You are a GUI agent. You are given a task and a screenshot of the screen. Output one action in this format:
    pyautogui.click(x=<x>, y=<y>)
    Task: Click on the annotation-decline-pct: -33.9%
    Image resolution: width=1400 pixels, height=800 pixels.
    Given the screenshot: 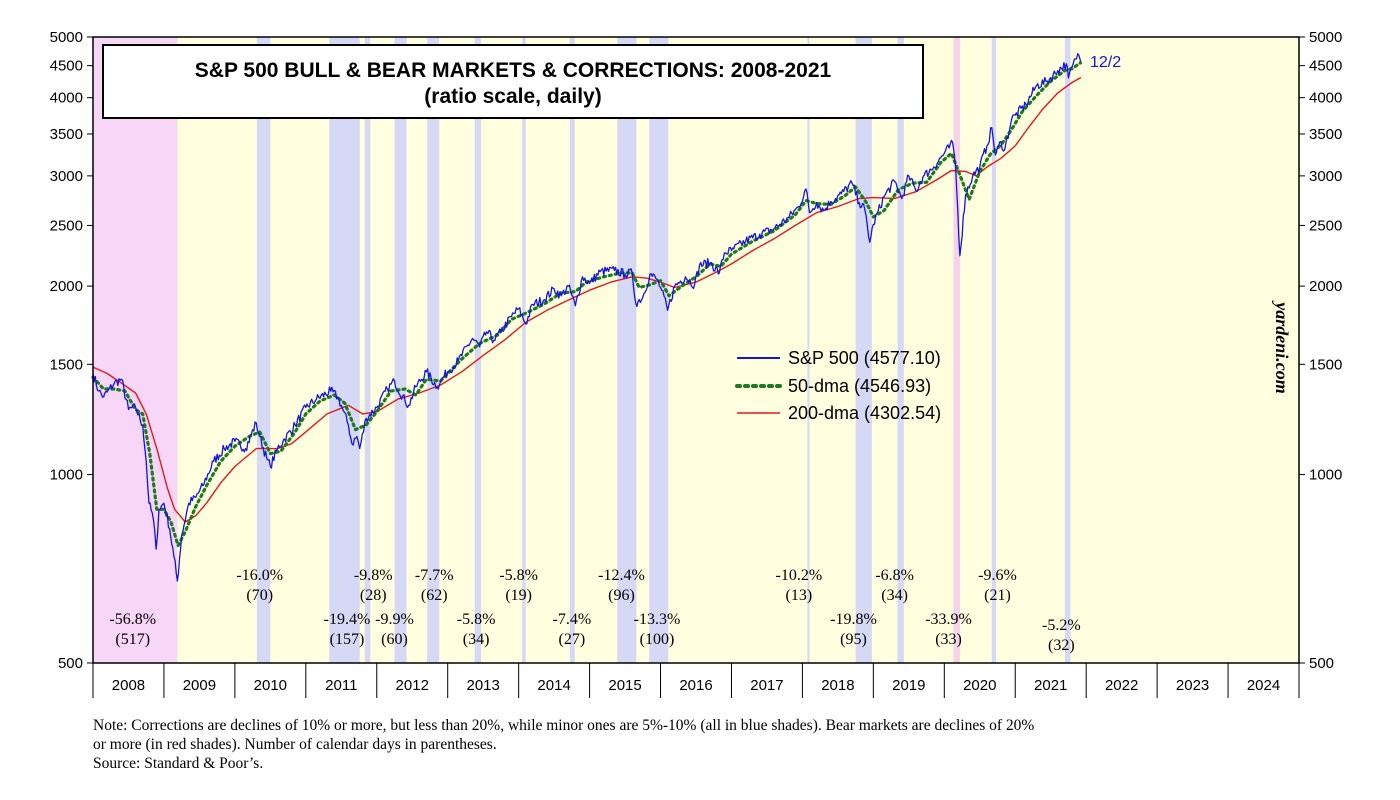 What is the action you would take?
    pyautogui.click(x=948, y=619)
    